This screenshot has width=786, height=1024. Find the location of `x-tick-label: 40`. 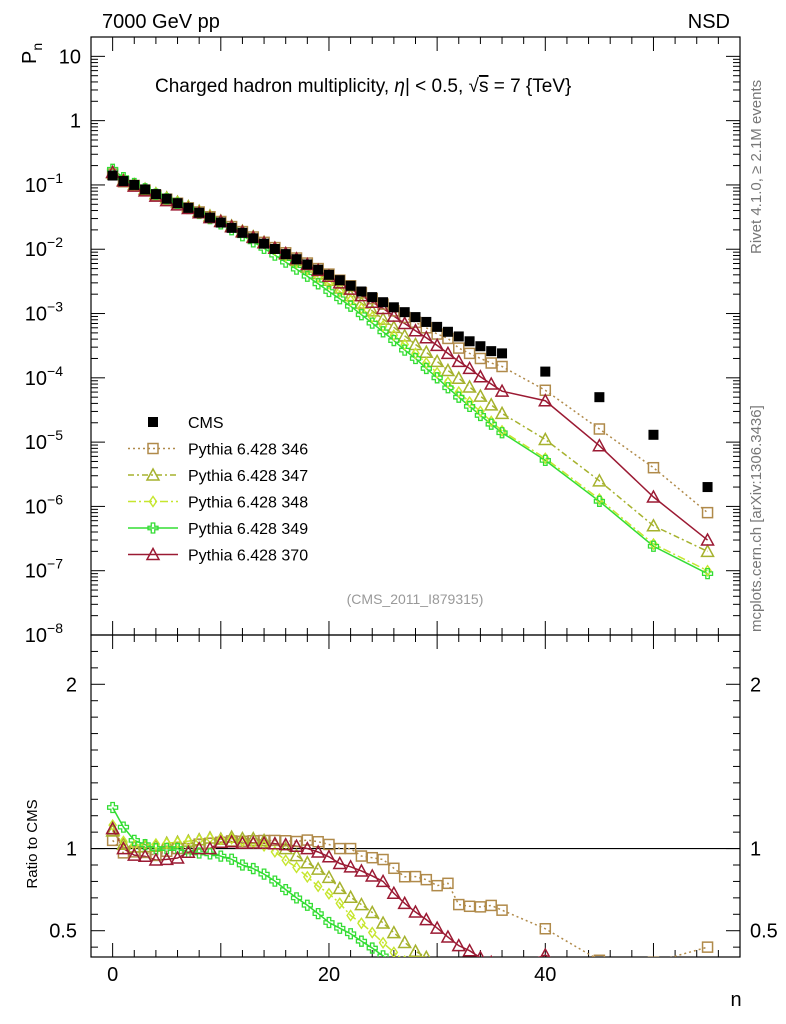

x-tick-label: 40 is located at coordinates (545, 975).